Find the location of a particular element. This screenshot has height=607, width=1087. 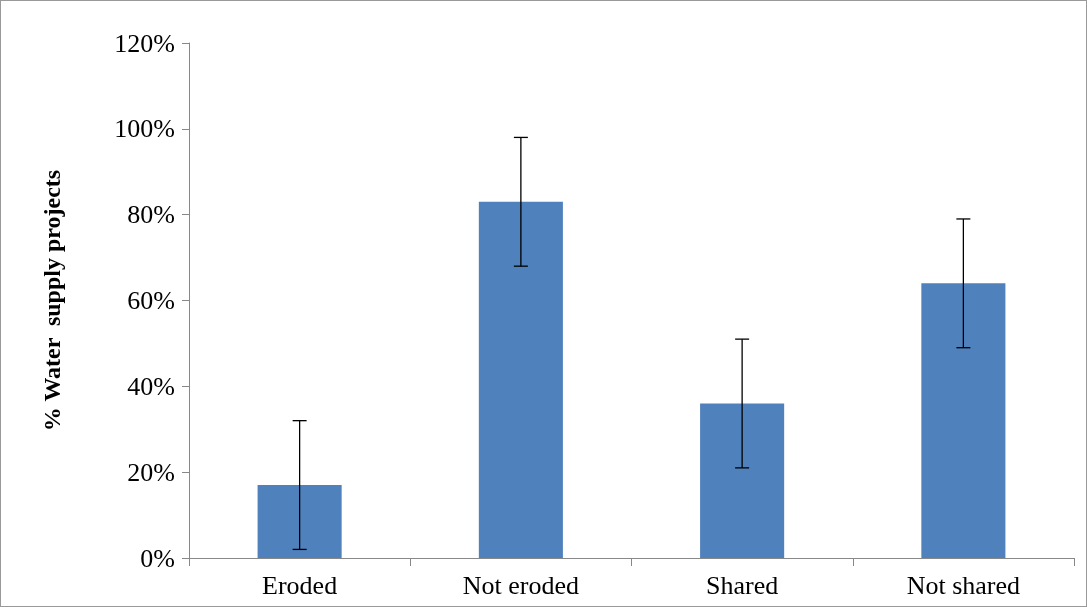

y-tick-label: 120% is located at coordinates (144, 43).